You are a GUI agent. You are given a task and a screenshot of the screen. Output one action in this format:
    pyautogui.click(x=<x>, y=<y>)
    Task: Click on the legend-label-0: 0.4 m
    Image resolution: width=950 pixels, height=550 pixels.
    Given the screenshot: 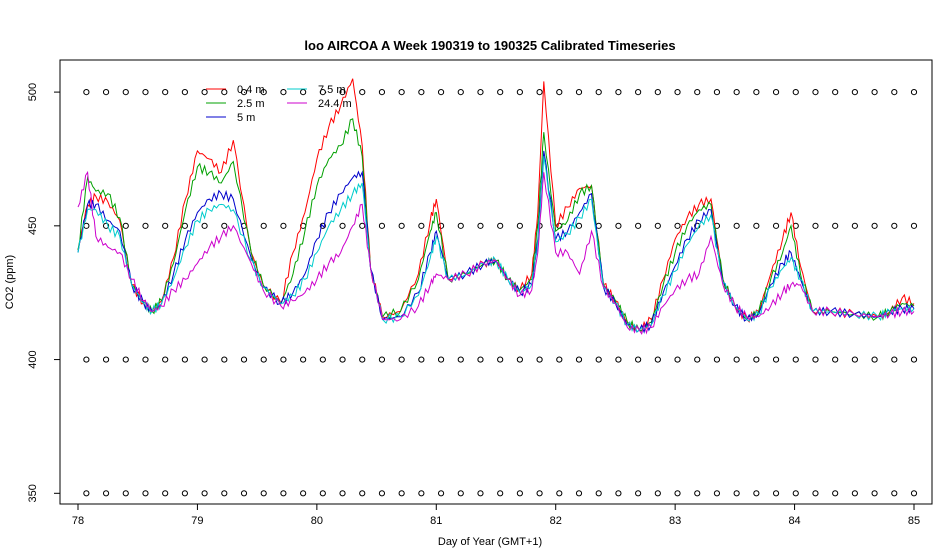 What is the action you would take?
    pyautogui.click(x=251, y=90)
    